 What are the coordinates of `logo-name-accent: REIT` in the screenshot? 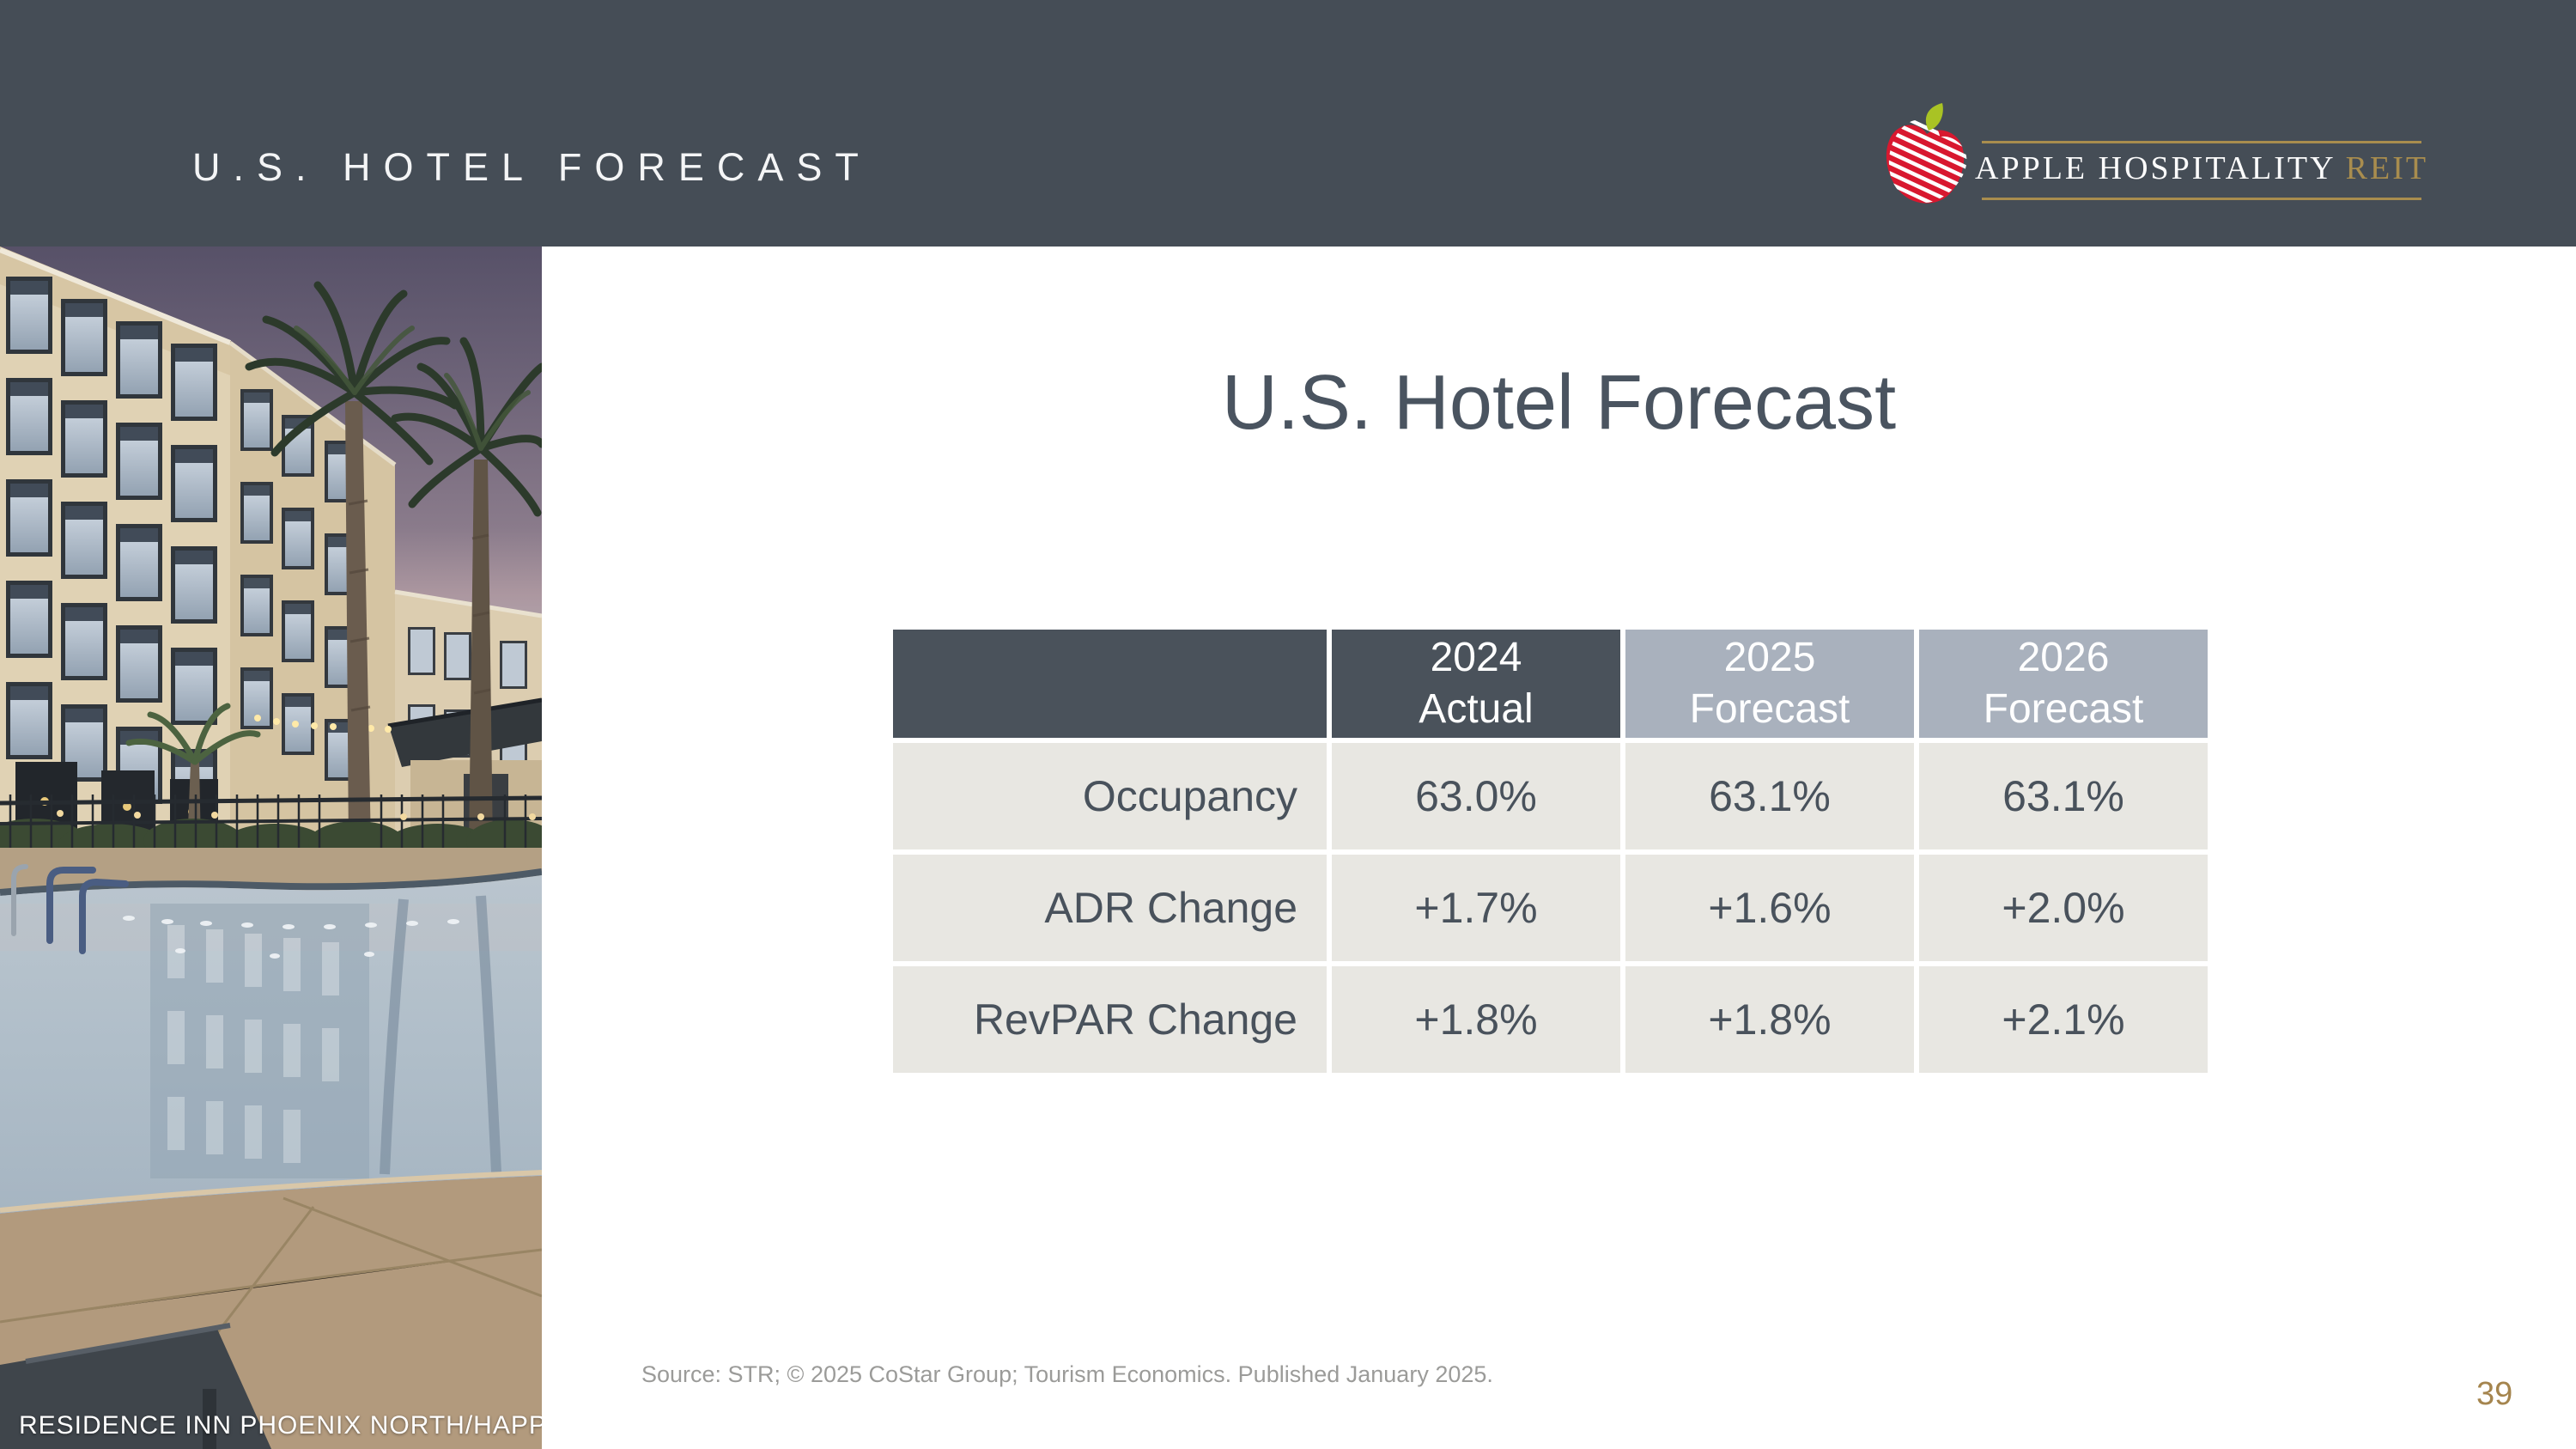 It's located at (2387, 168).